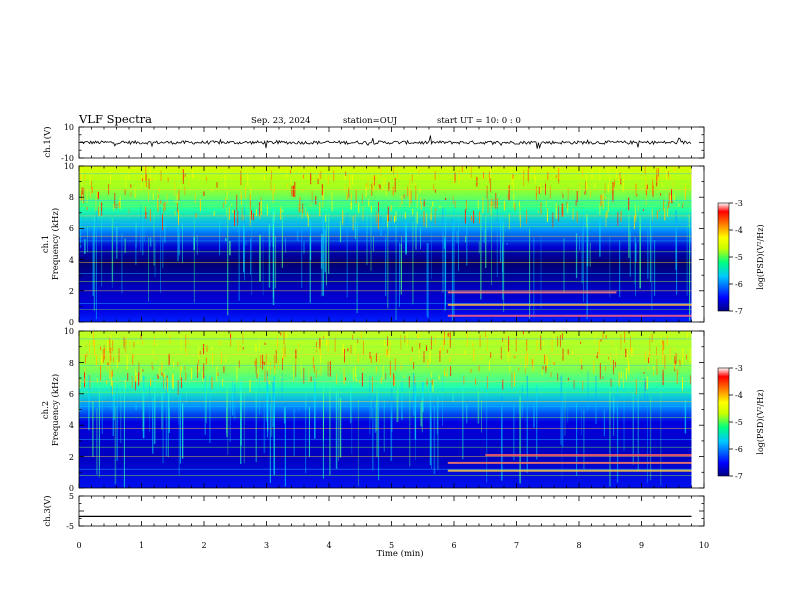 Image resolution: width=792 pixels, height=612 pixels. Describe the element at coordinates (71, 363) in the screenshot. I see `ch2-ytick-8: 8` at that location.